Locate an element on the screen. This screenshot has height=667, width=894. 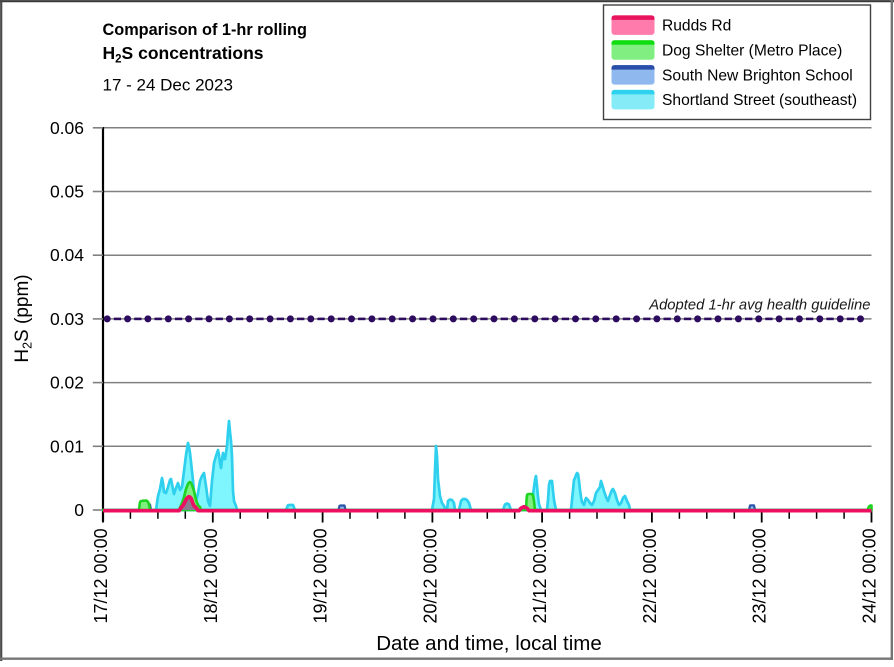
svg-text:Adopted 1-hr avg health guidel: Adopted 1-hr avg health guideline is located at coordinates (759, 306).